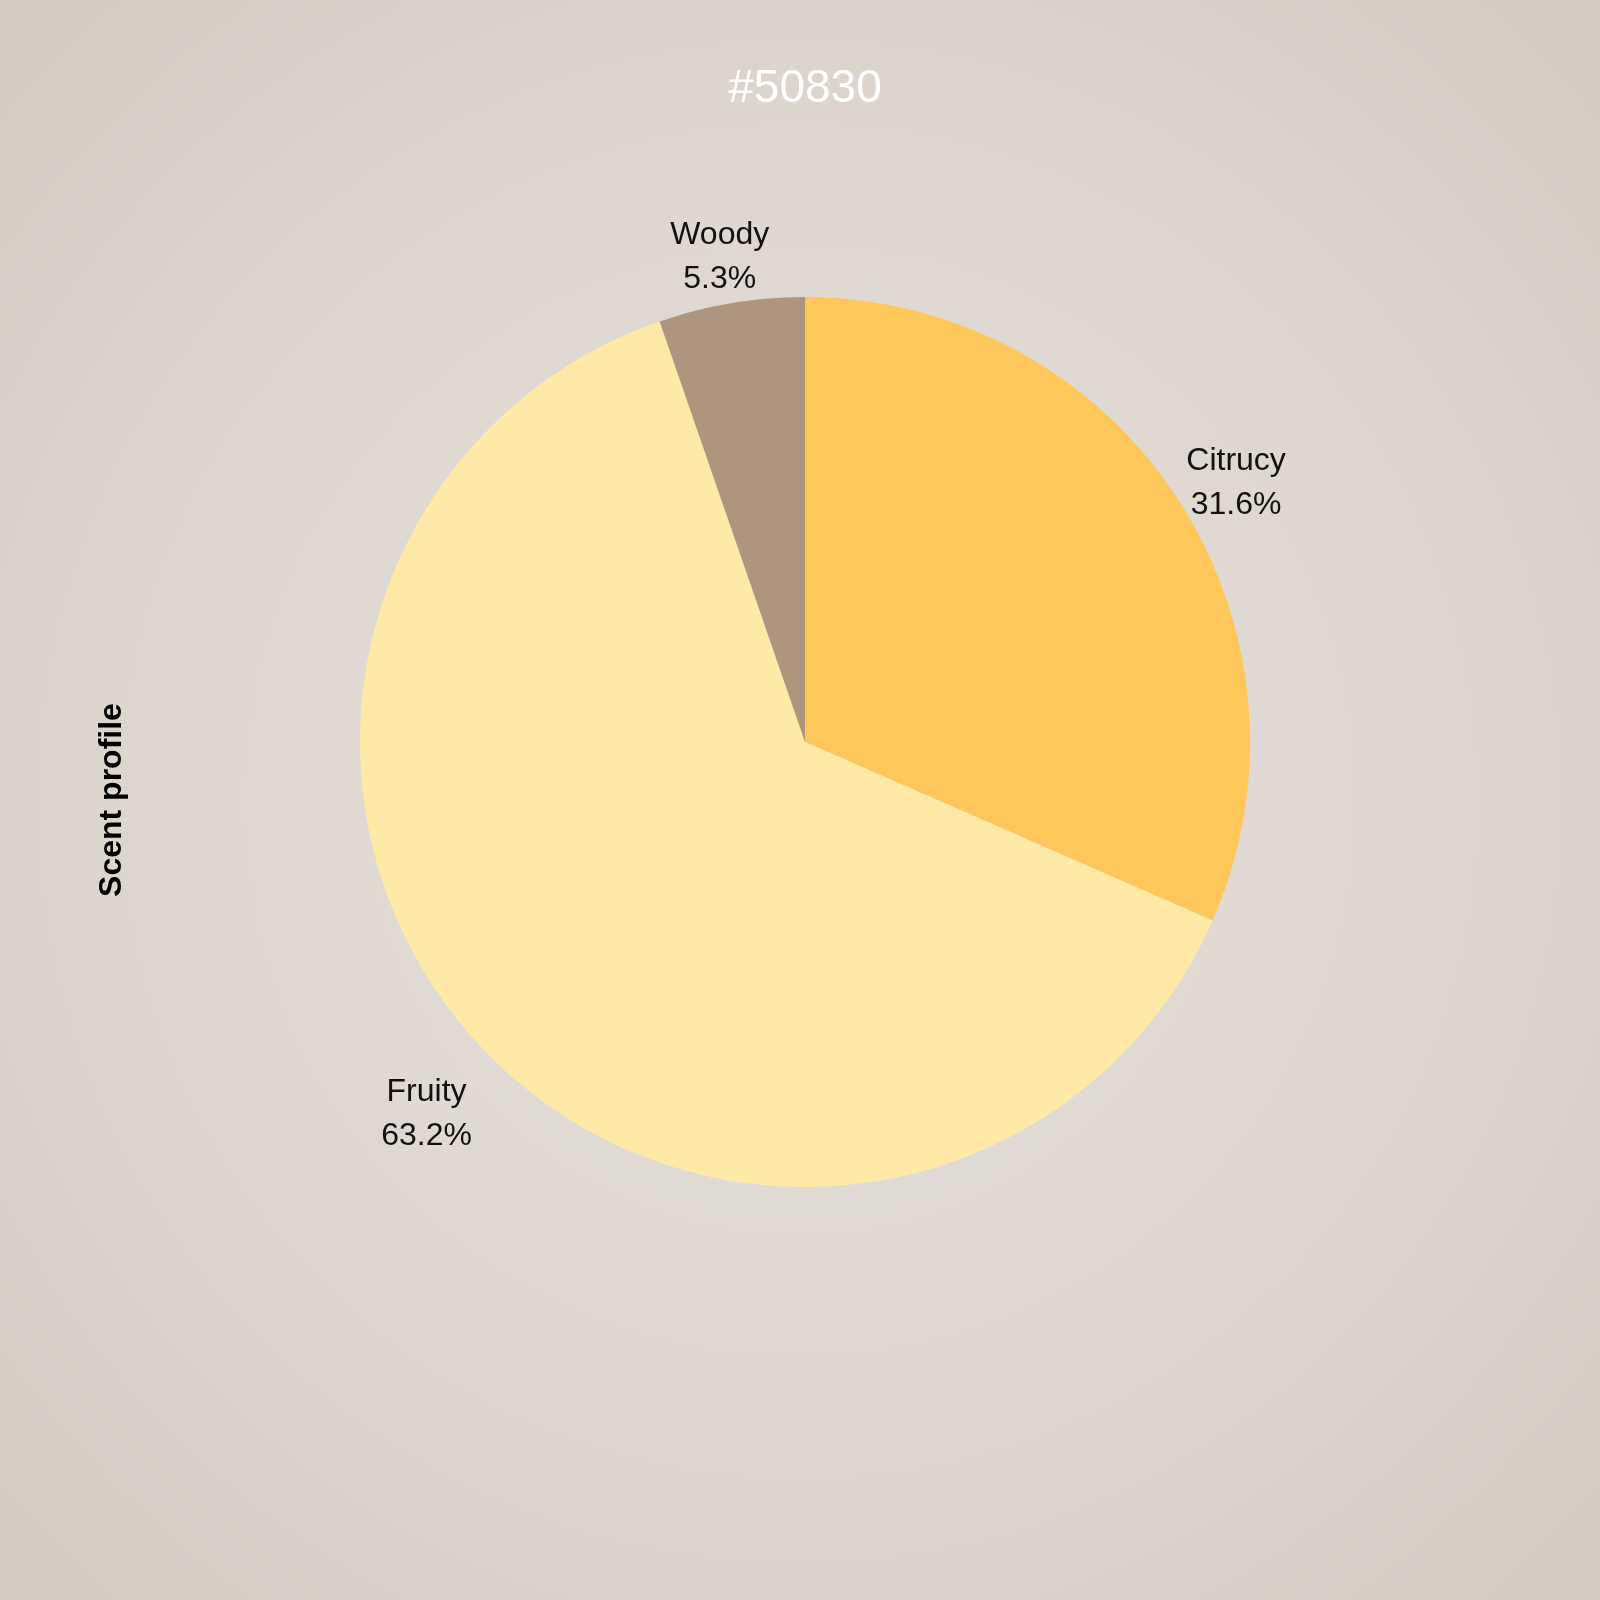  I want to click on slice-label: Citrucy, so click(1236, 459).